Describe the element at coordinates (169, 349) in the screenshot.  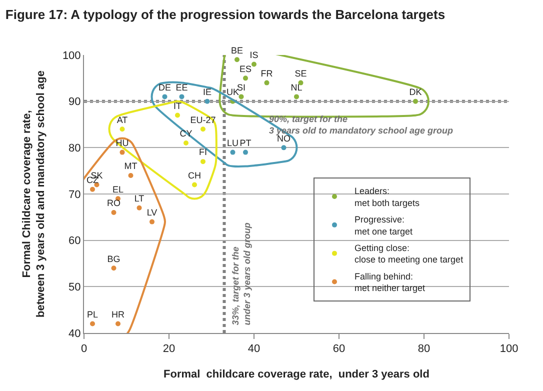
I see `x-tick-label: 20` at that location.